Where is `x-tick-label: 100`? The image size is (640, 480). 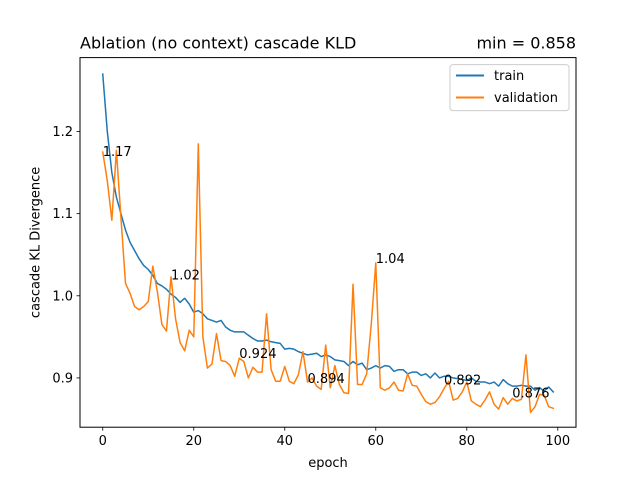 x-tick-label: 100 is located at coordinates (557, 441).